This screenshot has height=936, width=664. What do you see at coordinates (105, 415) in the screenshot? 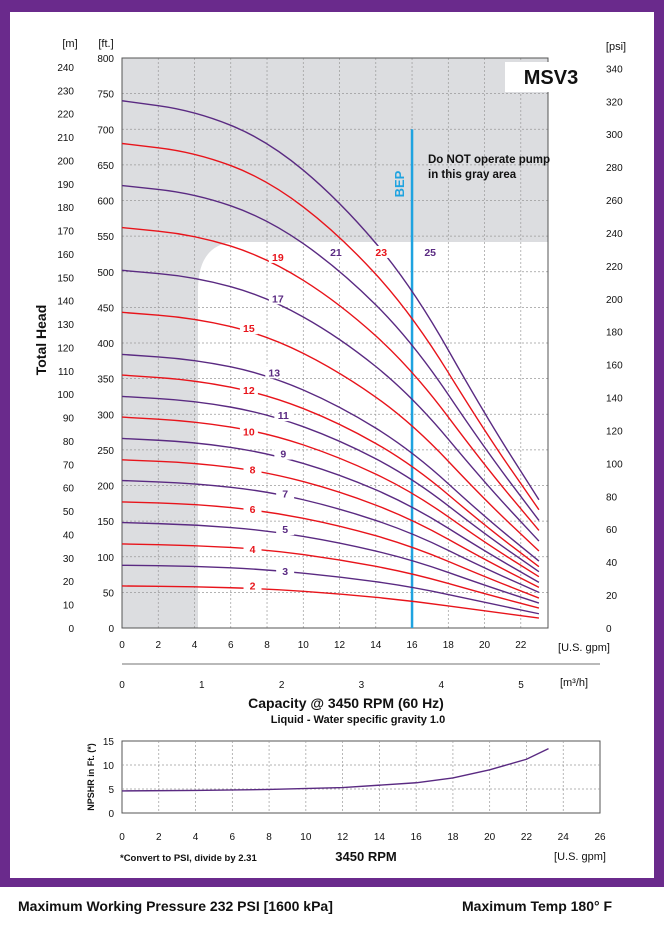
I see `y-ft-tick: 300` at bounding box center [105, 415].